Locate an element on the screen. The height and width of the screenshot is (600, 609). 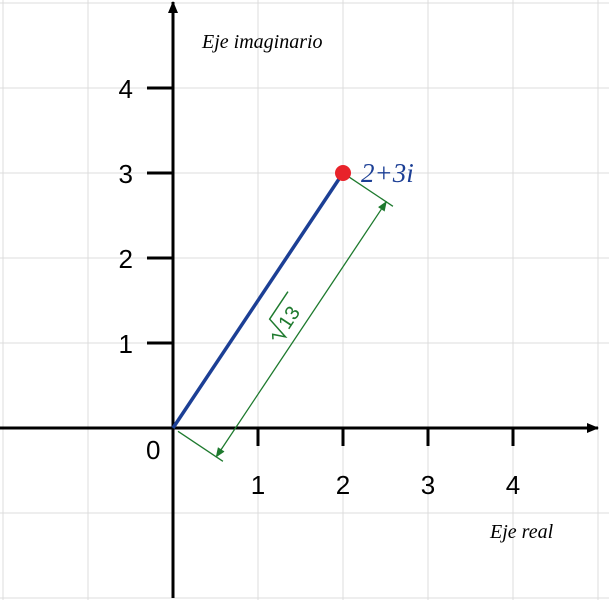
y-tick-label-1: 1 is located at coordinates (126, 344).